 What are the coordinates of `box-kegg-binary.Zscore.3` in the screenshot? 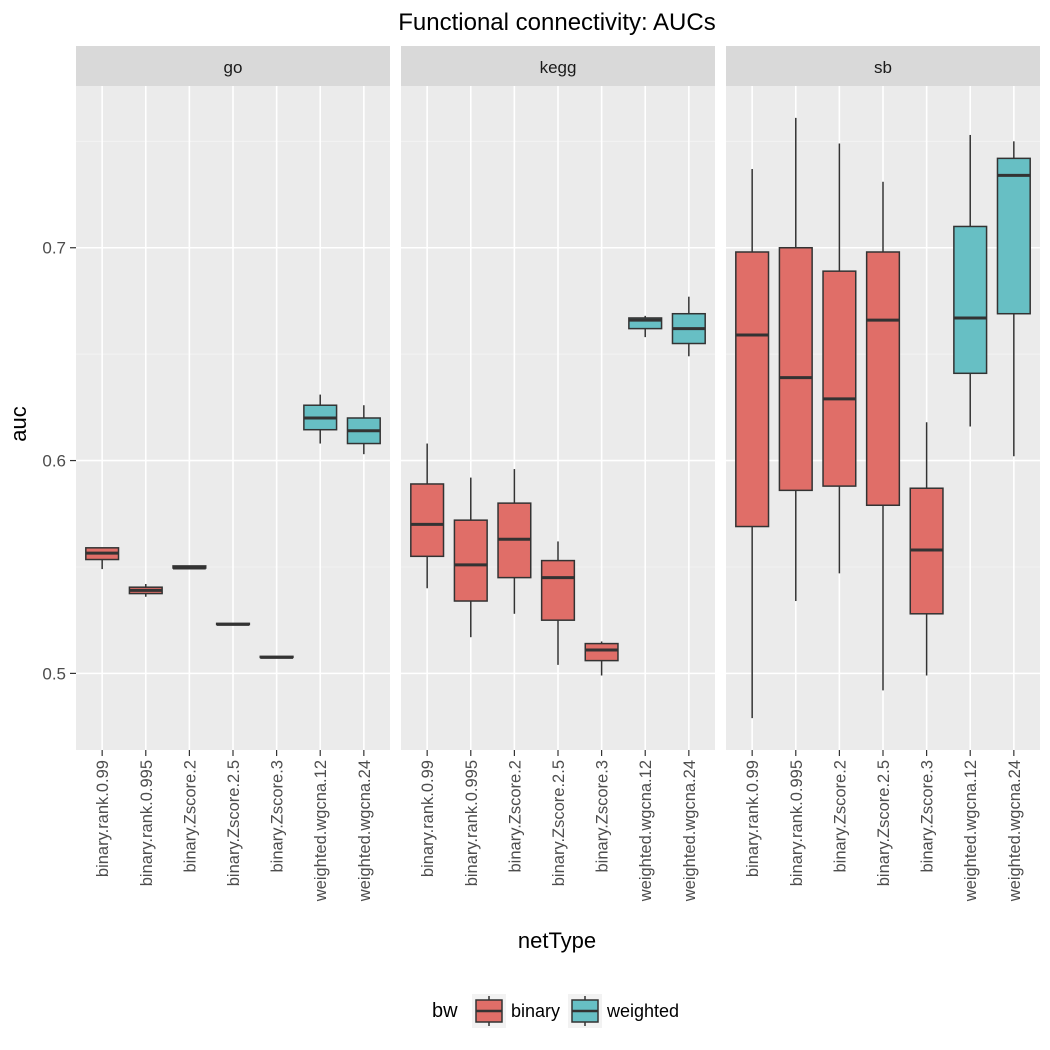 It's located at (601, 658).